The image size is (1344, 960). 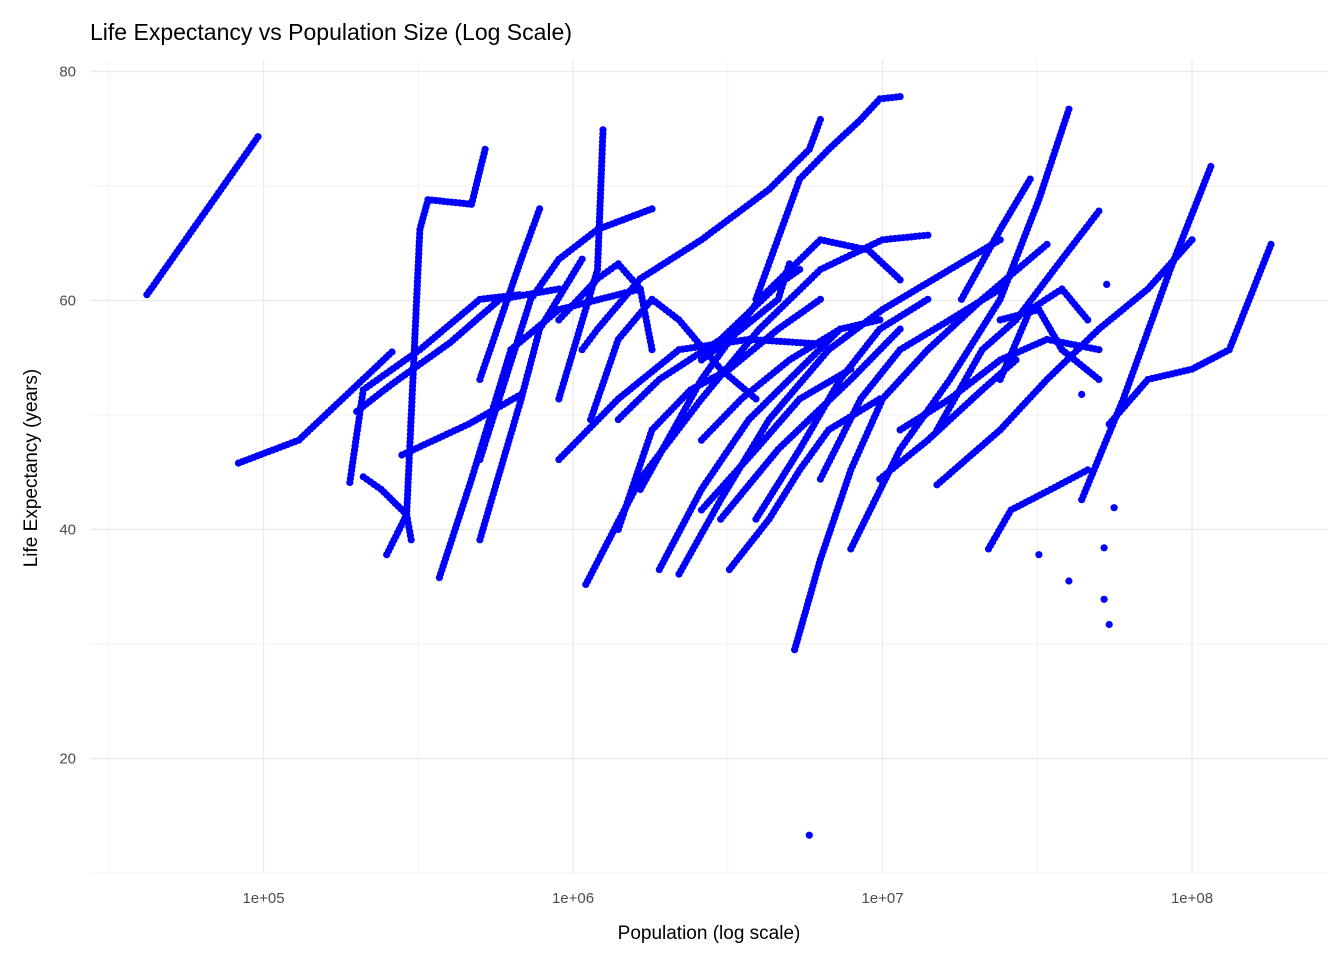 I want to click on x-tick-label: 1e+07, so click(x=882, y=898).